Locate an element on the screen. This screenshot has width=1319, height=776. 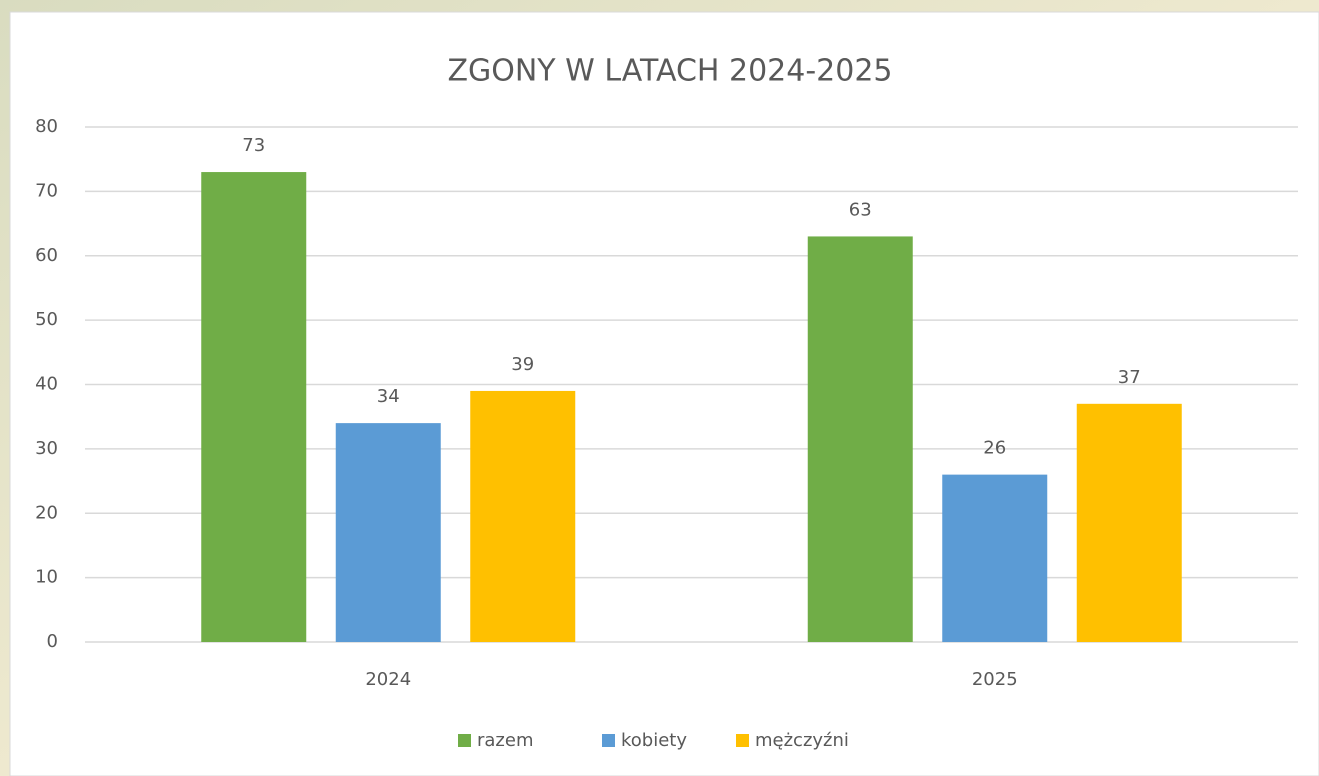
data-label: 37 is located at coordinates (1129, 377).